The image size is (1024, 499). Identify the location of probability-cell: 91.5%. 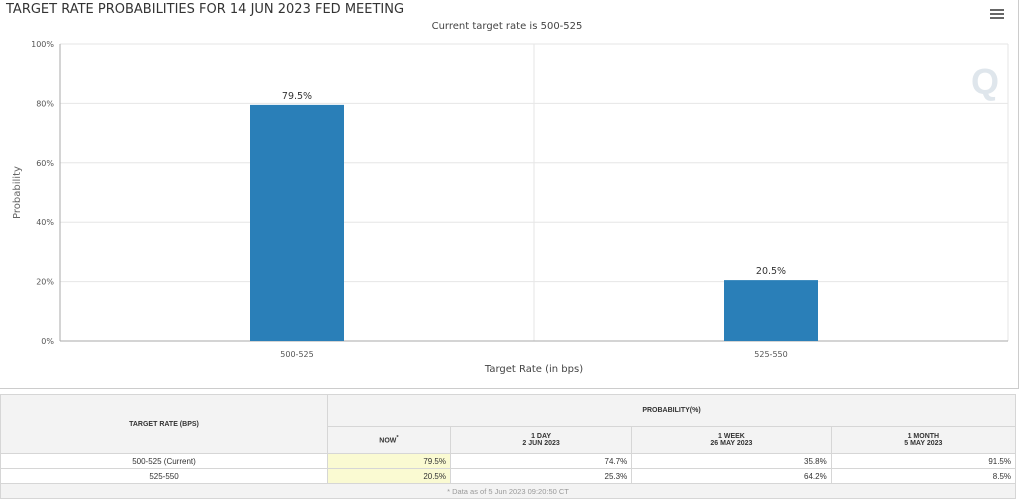
(923, 461).